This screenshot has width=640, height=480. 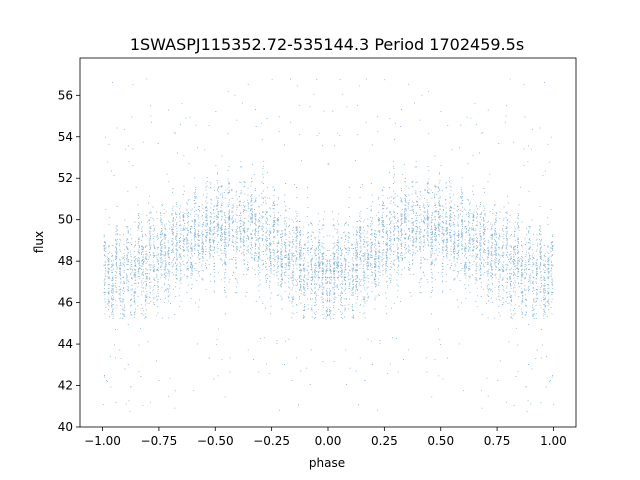 I want to click on y-tick-label: 40, so click(x=65, y=427).